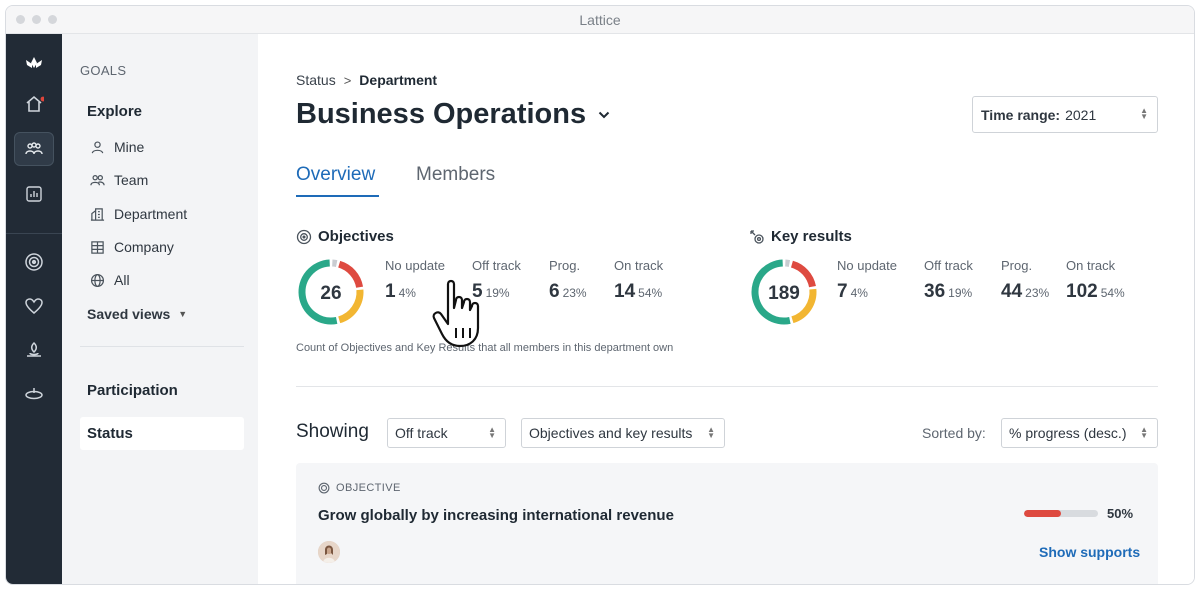  Describe the element at coordinates (34, 104) in the screenshot. I see `home-icon` at that location.